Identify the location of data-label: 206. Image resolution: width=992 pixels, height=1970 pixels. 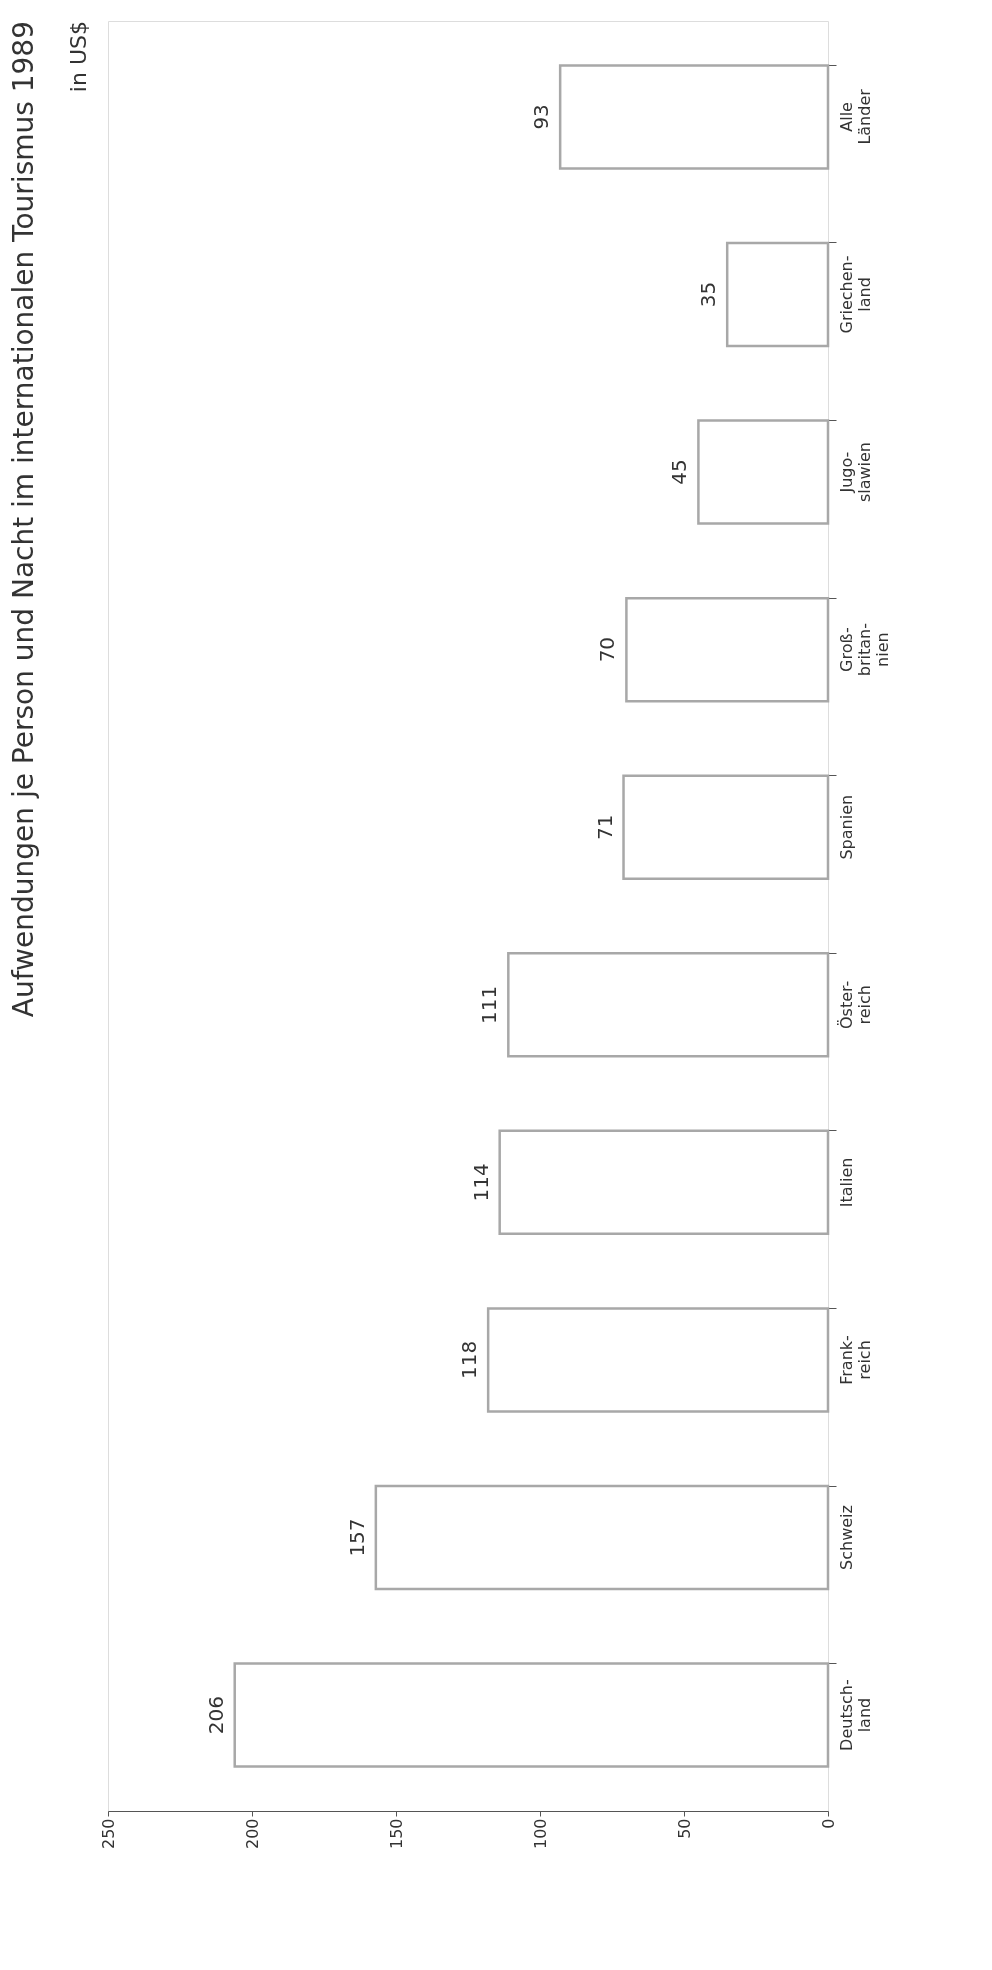
(215, 1715).